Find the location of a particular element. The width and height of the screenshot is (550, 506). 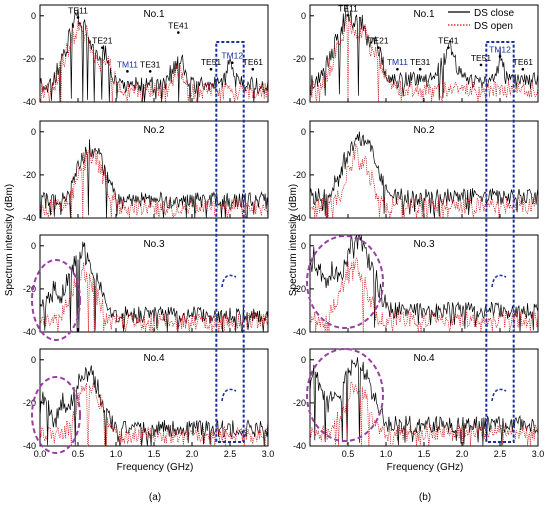

highlight-ellipse-a3 is located at coordinates (56, 300).